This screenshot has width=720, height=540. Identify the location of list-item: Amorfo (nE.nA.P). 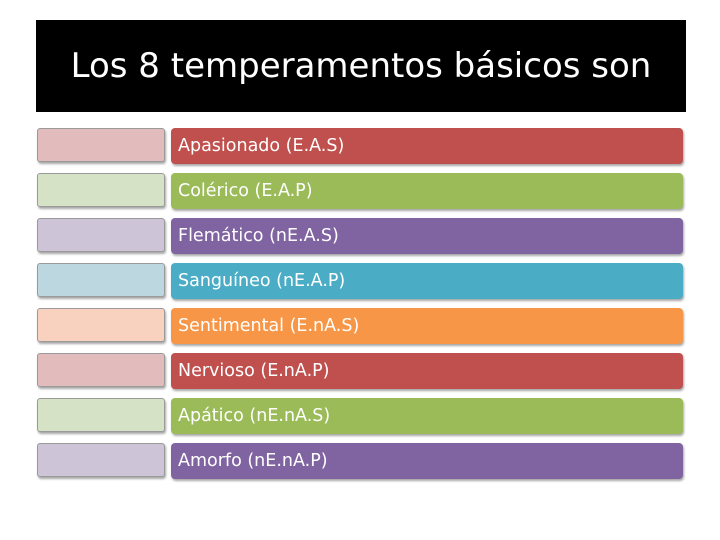
(360, 461).